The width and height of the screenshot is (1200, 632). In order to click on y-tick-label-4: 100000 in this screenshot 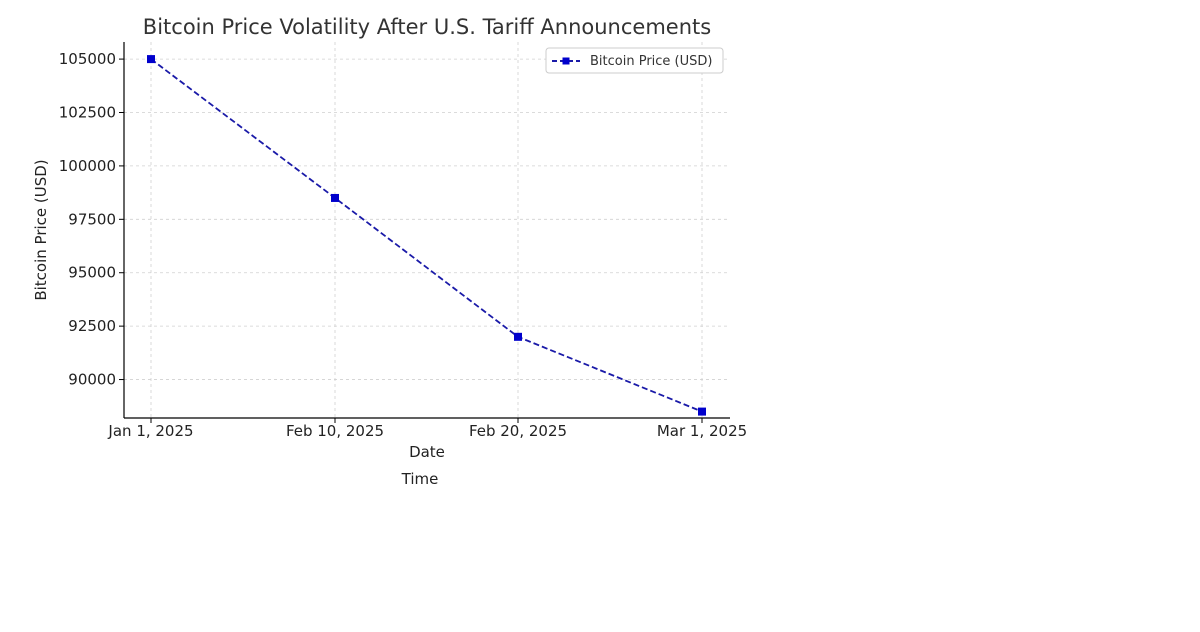, I will do `click(87, 166)`.